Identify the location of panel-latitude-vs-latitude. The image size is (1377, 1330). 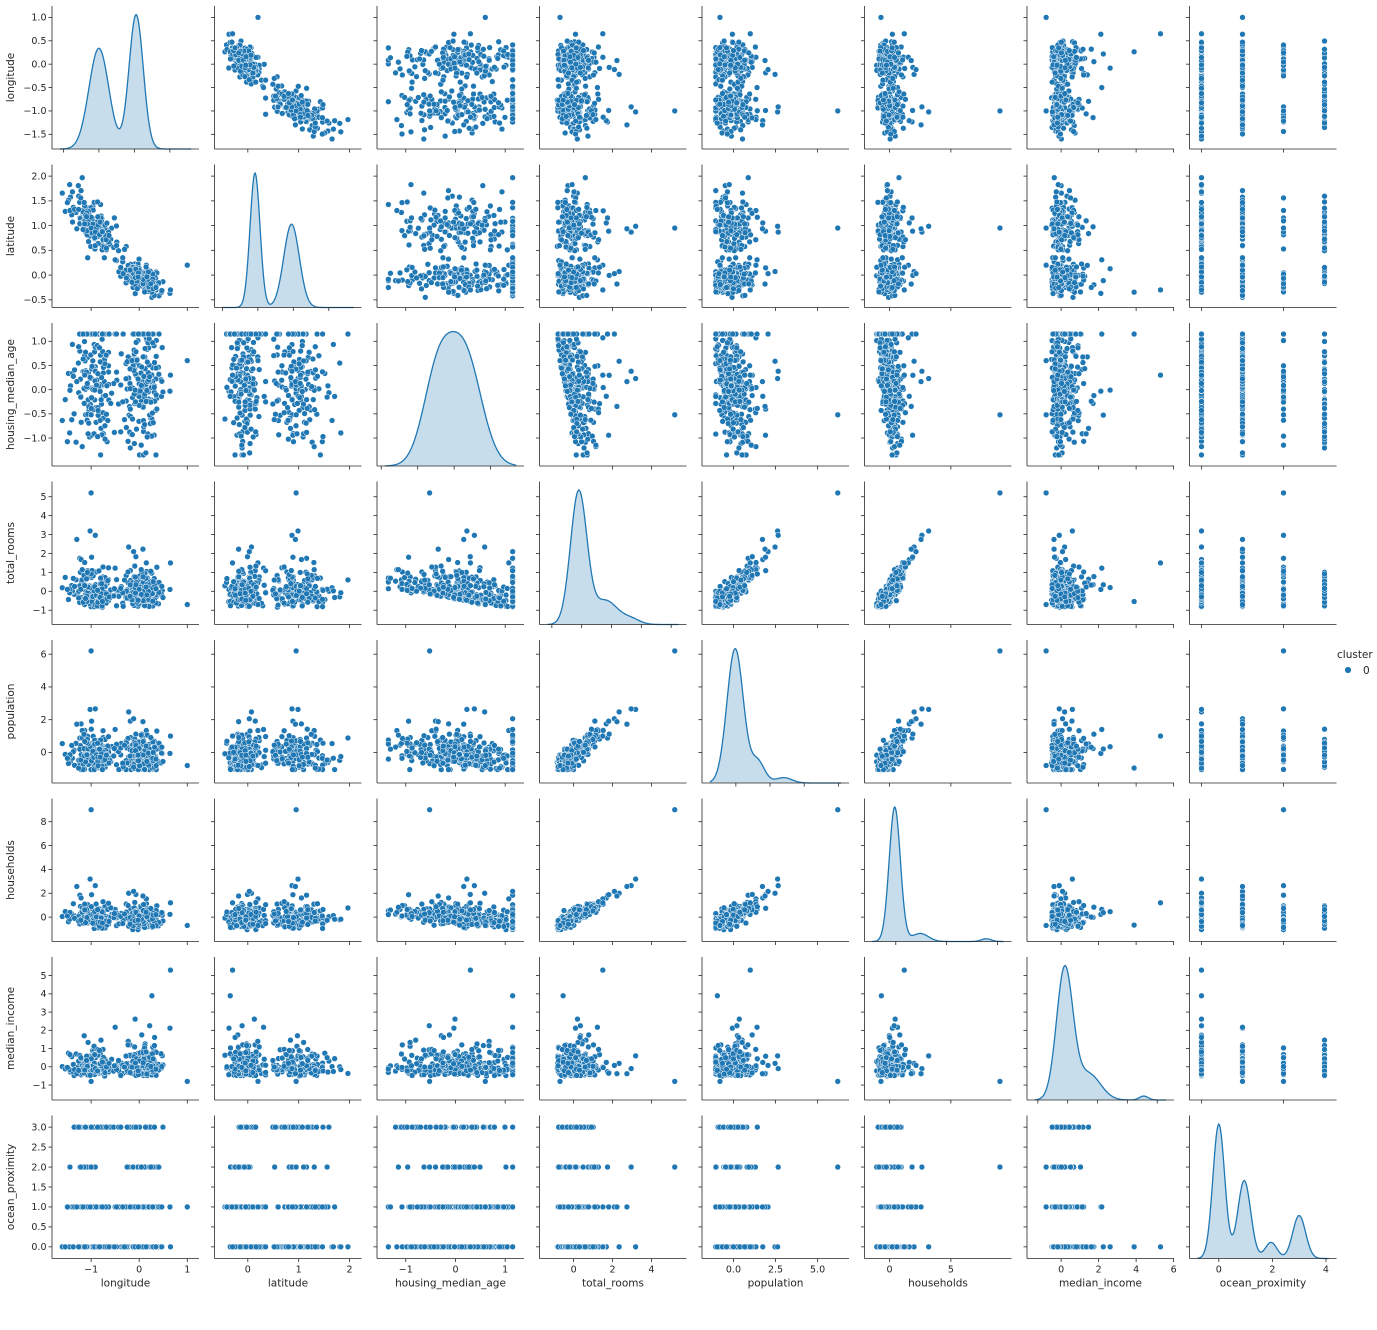
(286, 238).